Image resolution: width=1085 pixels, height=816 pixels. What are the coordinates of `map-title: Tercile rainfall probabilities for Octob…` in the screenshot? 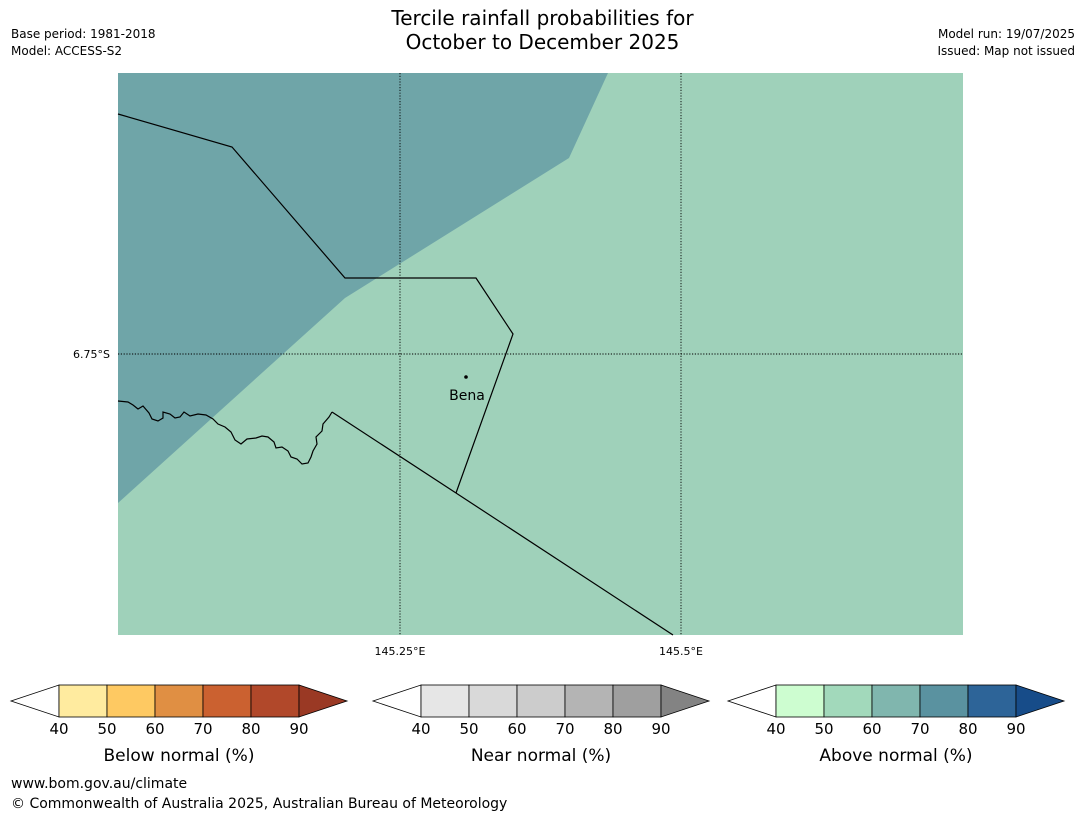 It's located at (542, 30).